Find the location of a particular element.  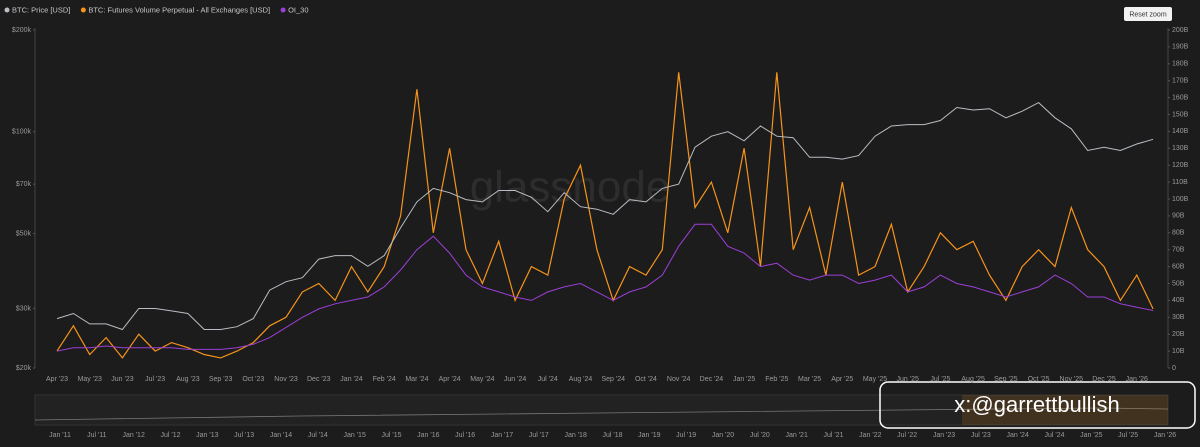

x-tick-label: Jun '23 is located at coordinates (122, 379).